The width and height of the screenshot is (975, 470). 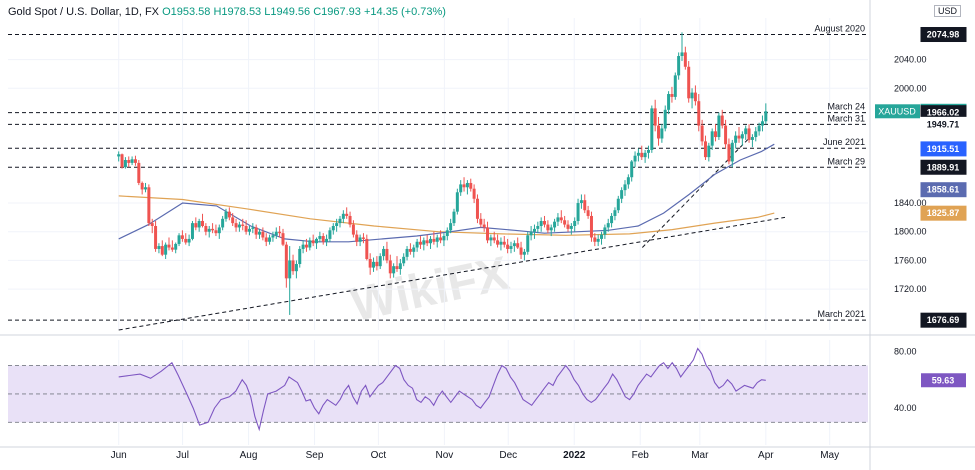 I want to click on price-tick-label: 2040.00, so click(x=910, y=60).